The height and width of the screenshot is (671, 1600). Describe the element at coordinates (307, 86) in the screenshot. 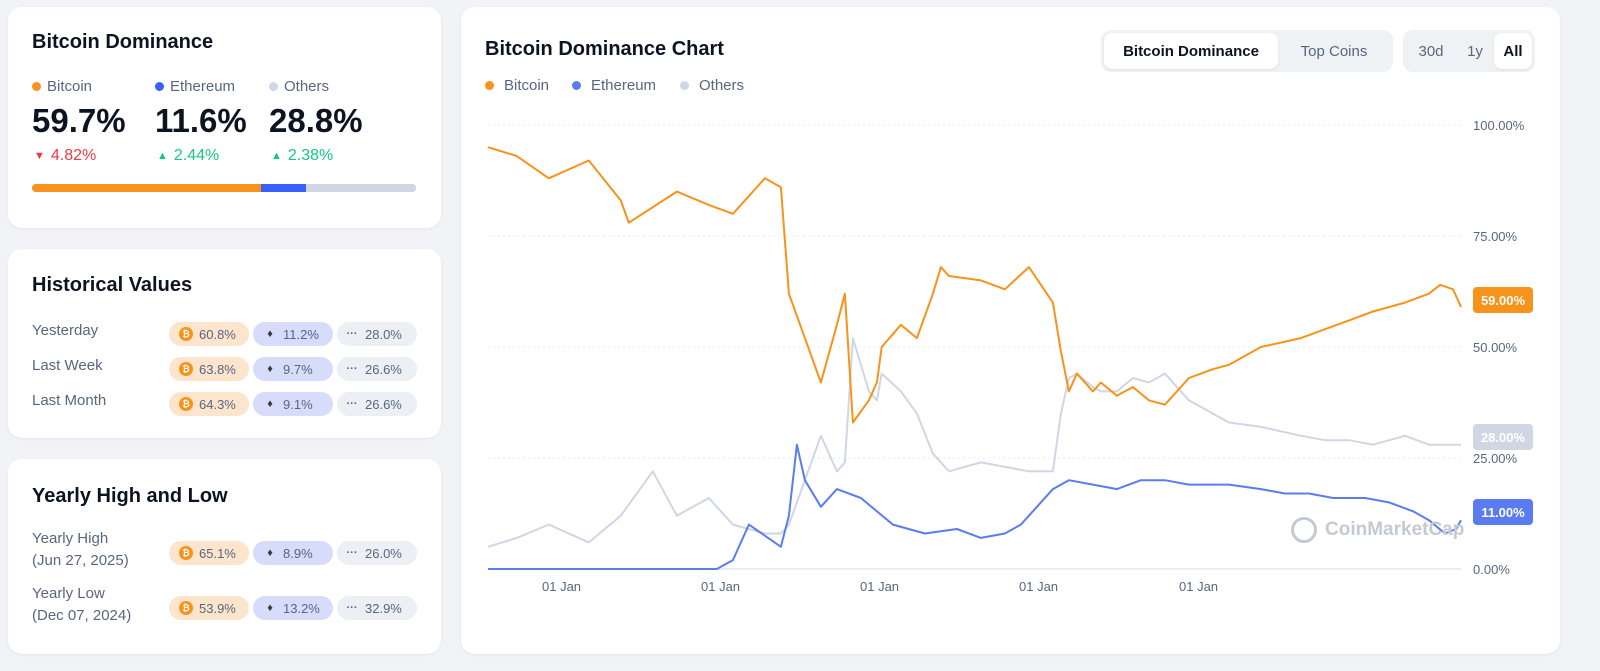

I see `legend-others-label: Others` at that location.